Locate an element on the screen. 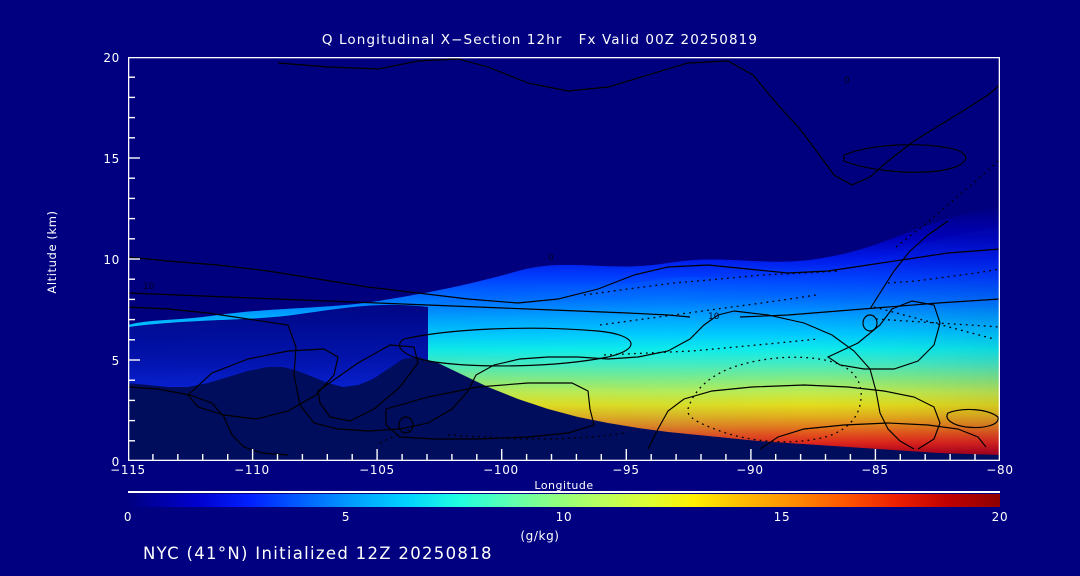 Image resolution: width=1080 pixels, height=576 pixels. colorbar-tick-label: 5 is located at coordinates (346, 517).